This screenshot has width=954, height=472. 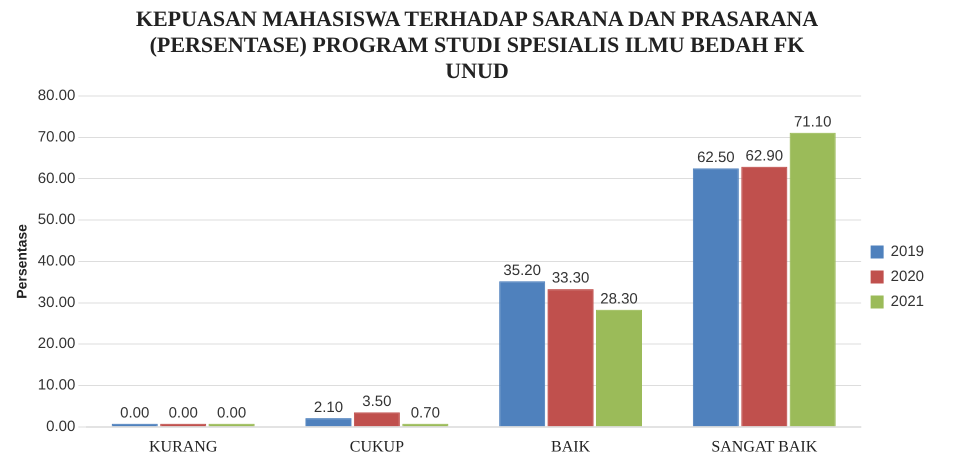 What do you see at coordinates (183, 447) in the screenshot?
I see `x-tick-label: KURANG` at bounding box center [183, 447].